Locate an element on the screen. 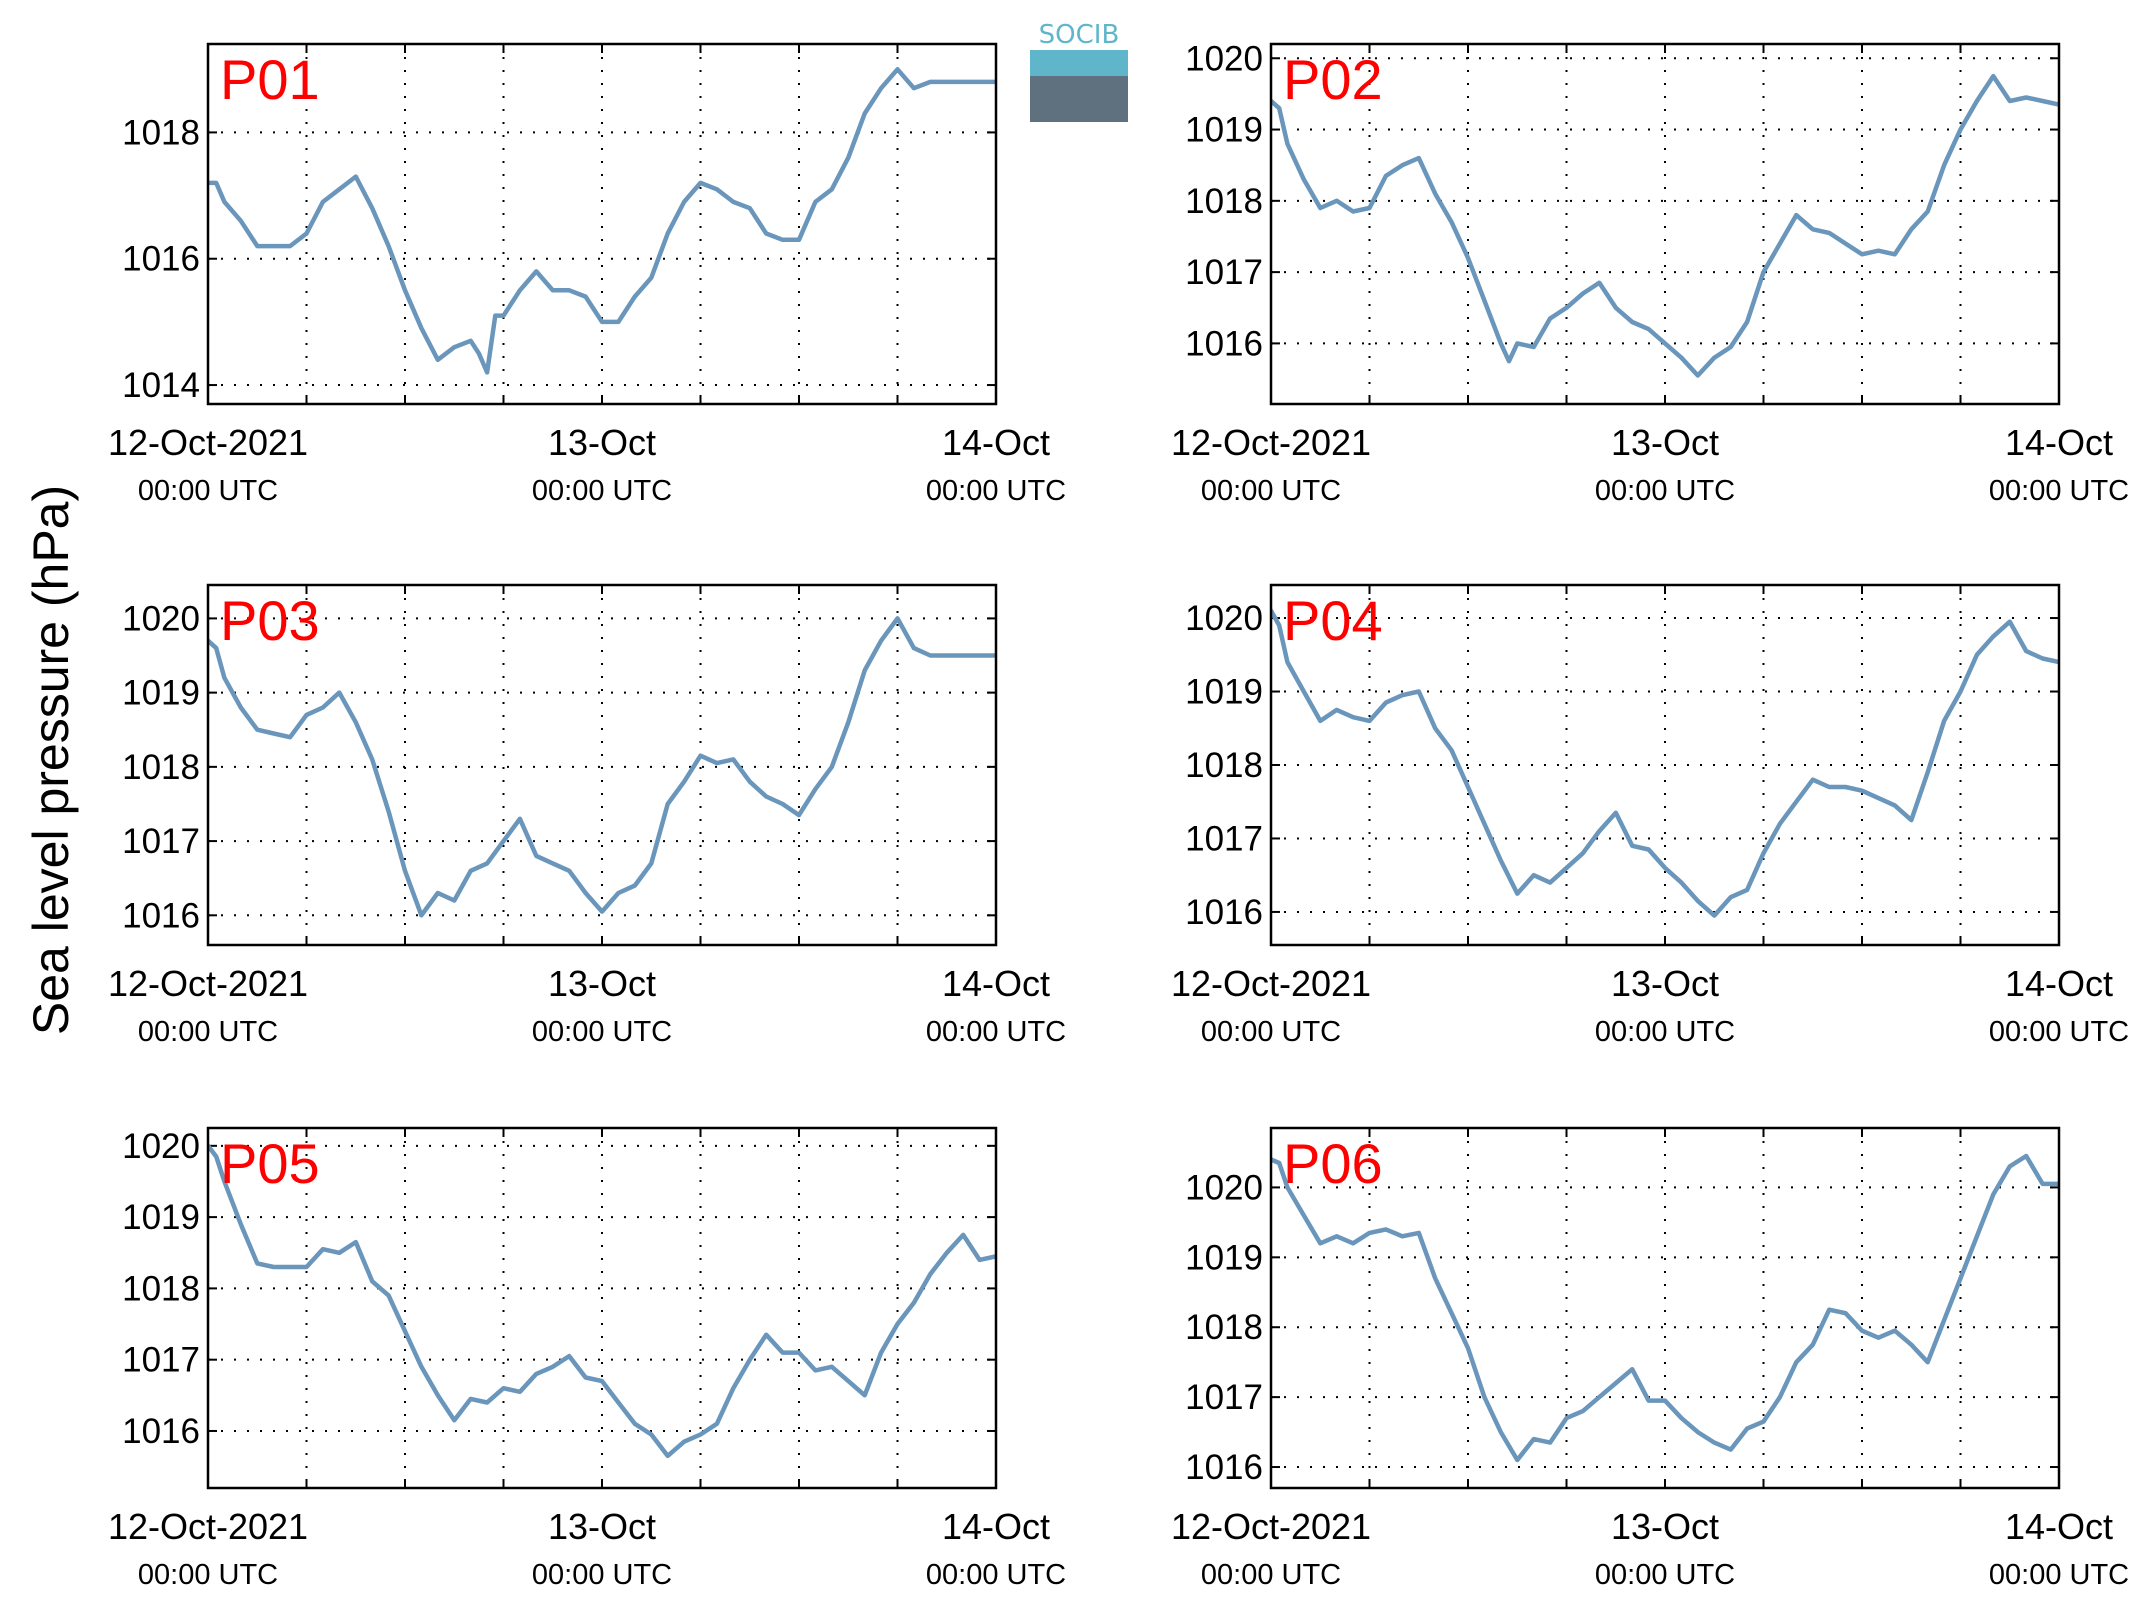 The width and height of the screenshot is (2138, 1608). panel-label: P02 is located at coordinates (1333, 79).